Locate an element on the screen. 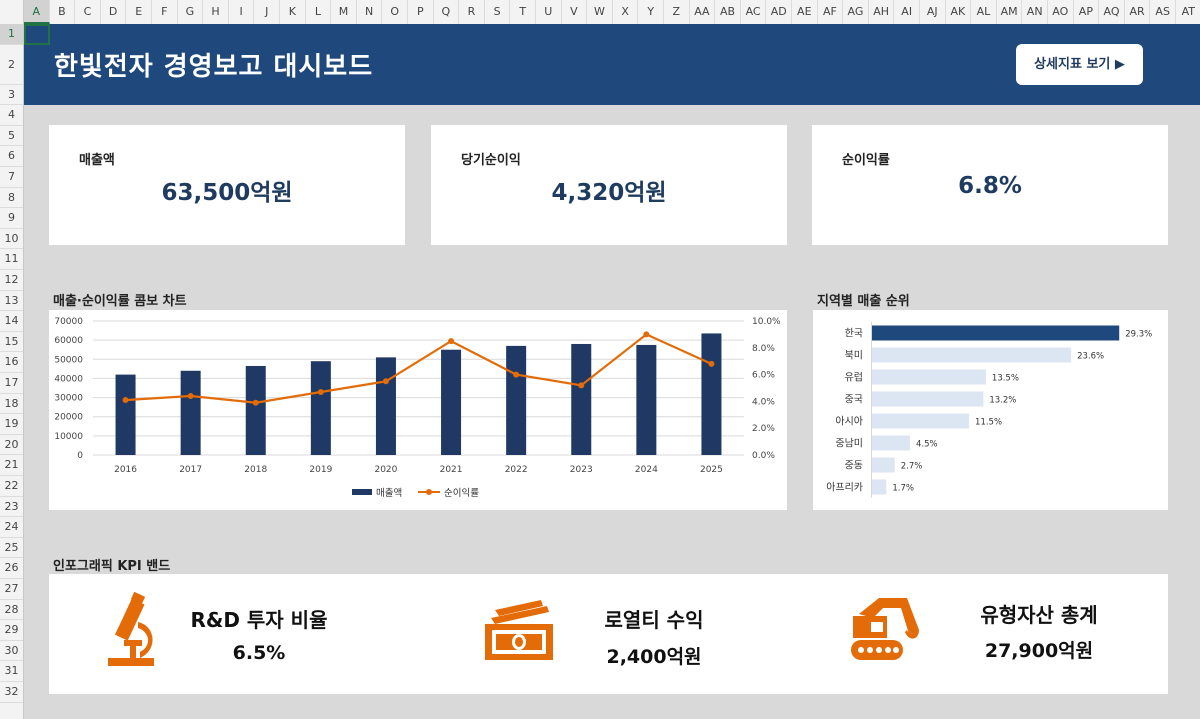 The image size is (1200, 719). column-header: E is located at coordinates (139, 12).